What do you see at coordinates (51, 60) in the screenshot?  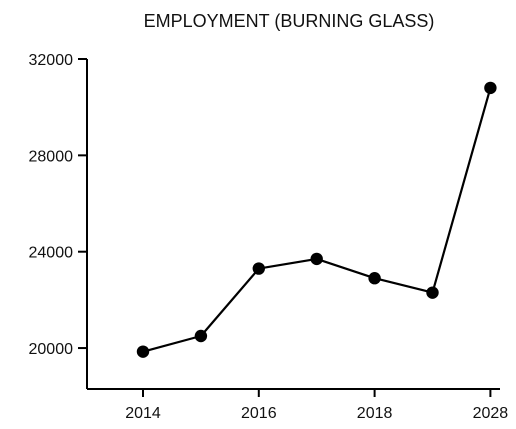 I see `y-tick-label-32000: 32000` at bounding box center [51, 60].